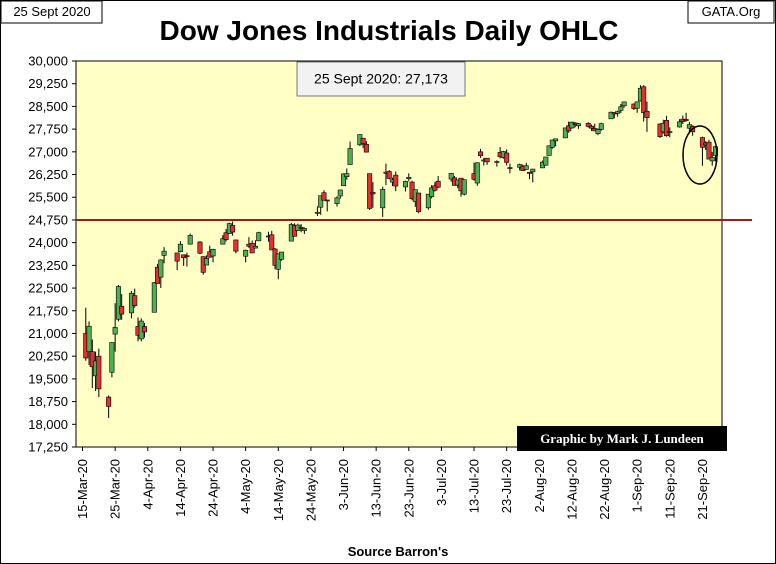  Describe the element at coordinates (213, 488) in the screenshot. I see `x-tick-label: 24-Apr-20` at that location.